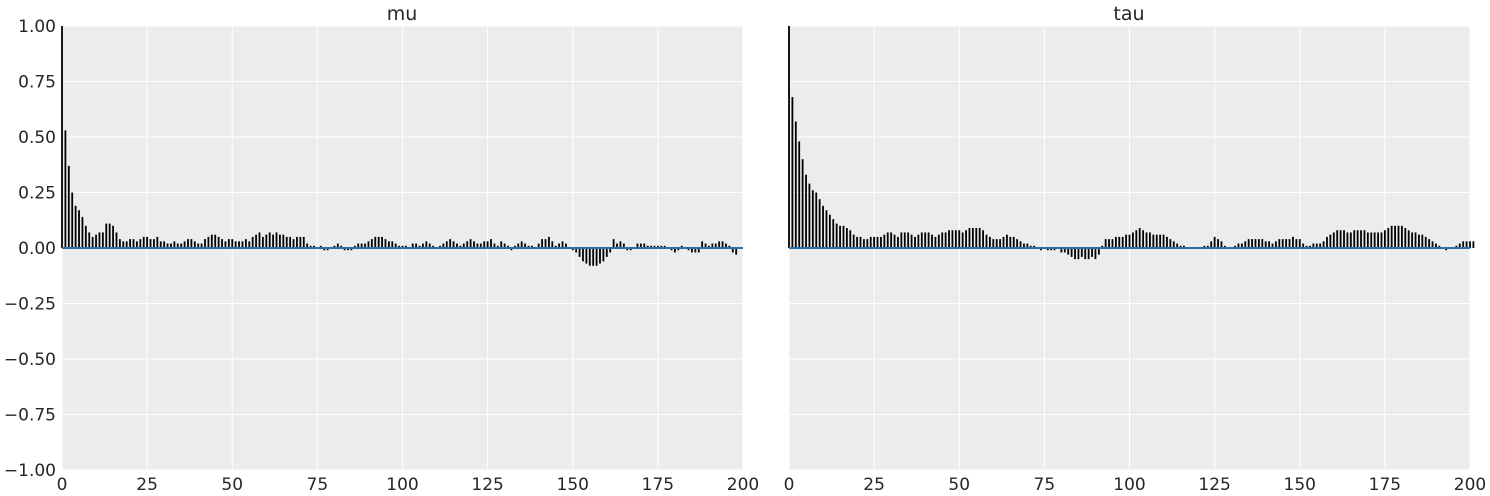 The width and height of the screenshot is (1490, 496). What do you see at coordinates (147, 485) in the screenshot?
I see `mu-x-tick-label: 25` at bounding box center [147, 485].